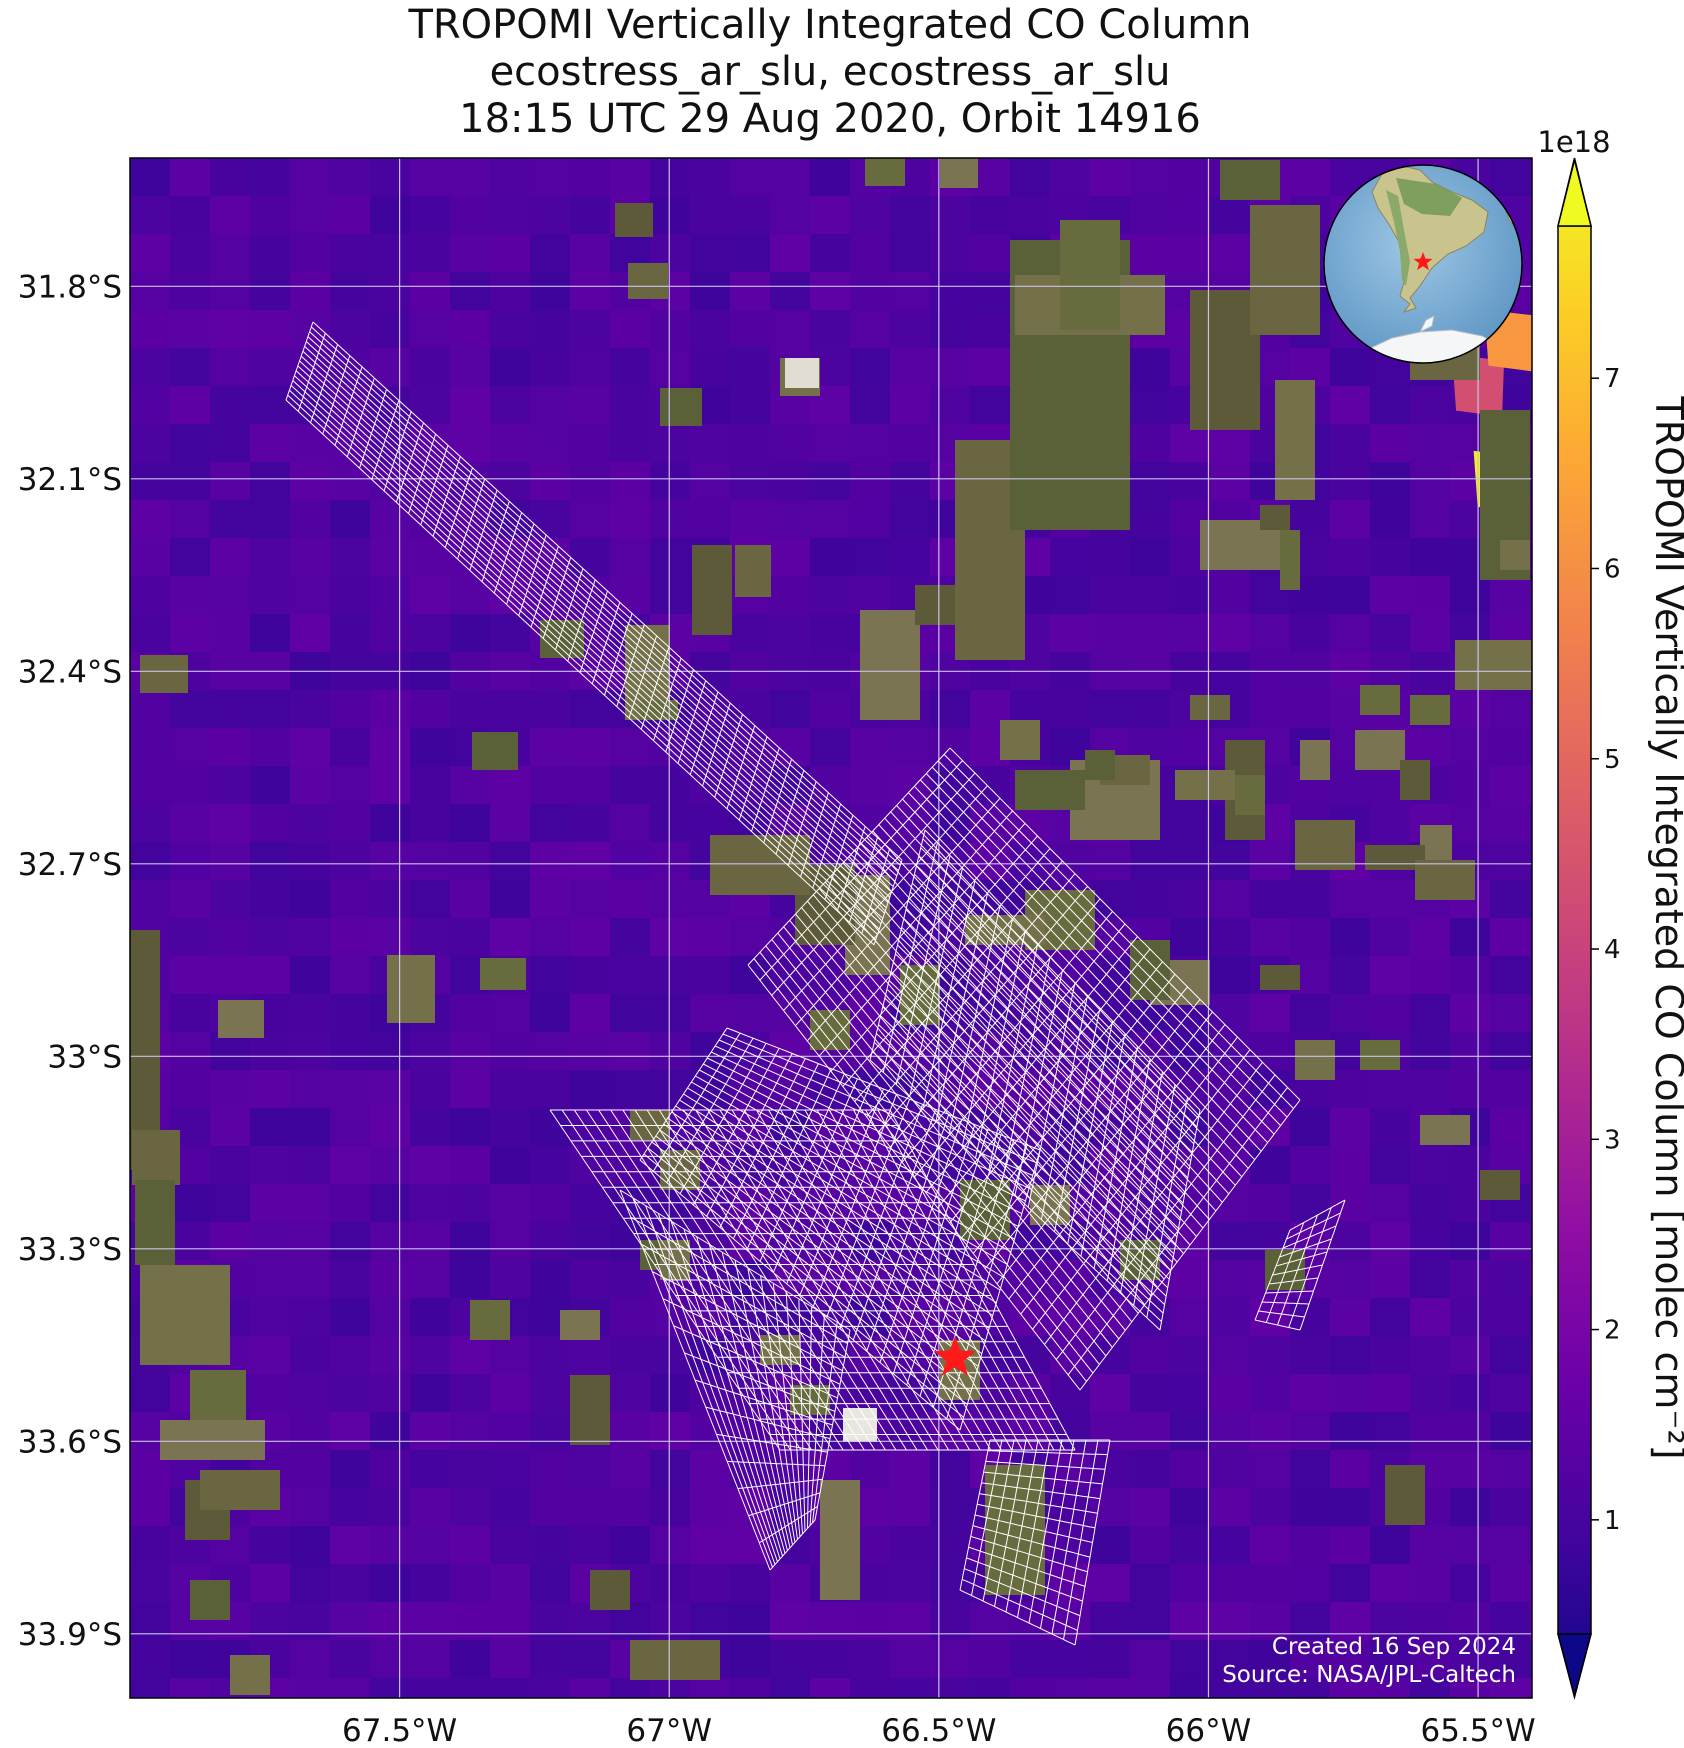 The image size is (1684, 1748). What do you see at coordinates (1423, 264) in the screenshot?
I see `globe-outline` at bounding box center [1423, 264].